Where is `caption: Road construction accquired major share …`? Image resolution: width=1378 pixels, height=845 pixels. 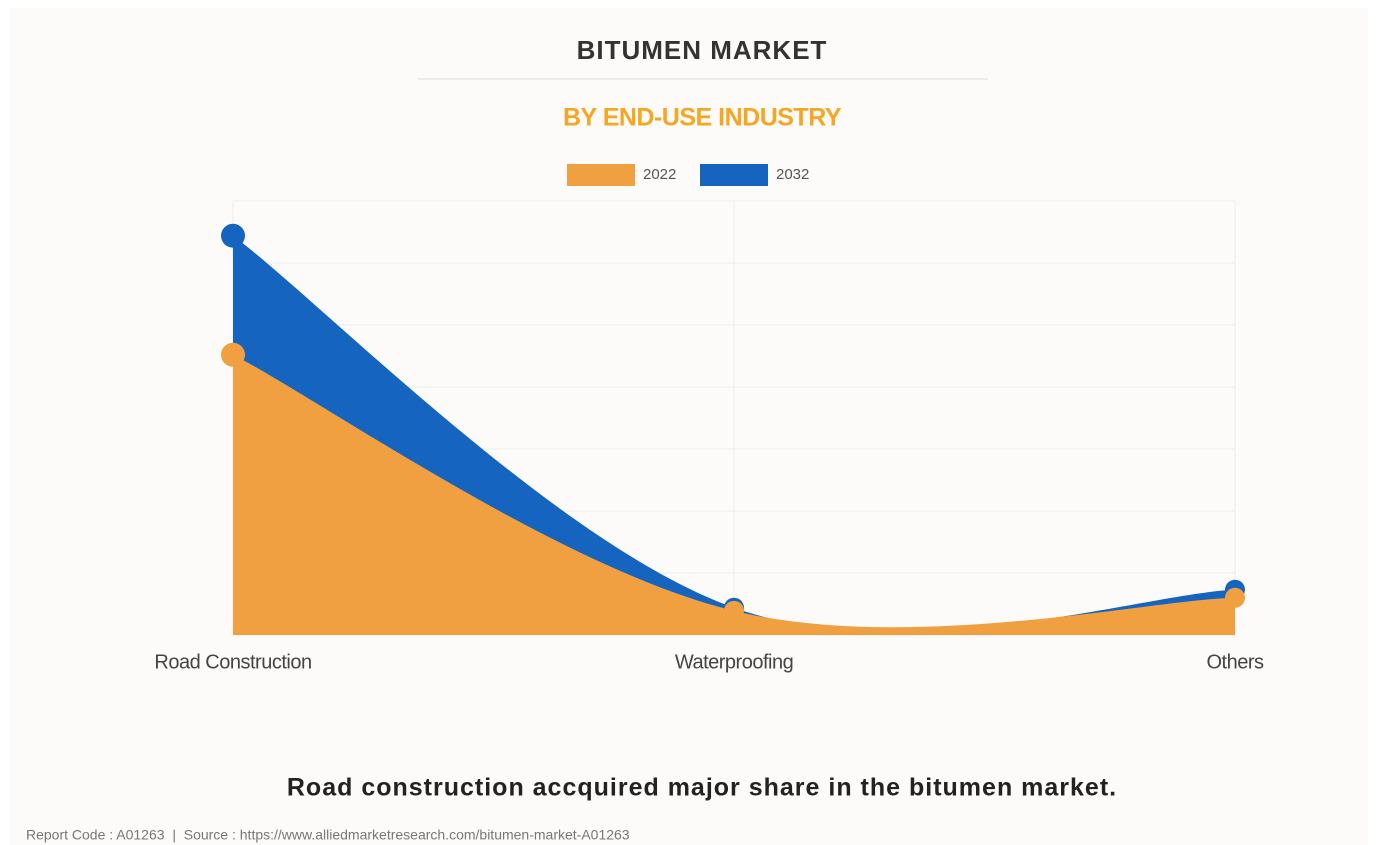 caption: Road construction accquired major share … is located at coordinates (702, 788).